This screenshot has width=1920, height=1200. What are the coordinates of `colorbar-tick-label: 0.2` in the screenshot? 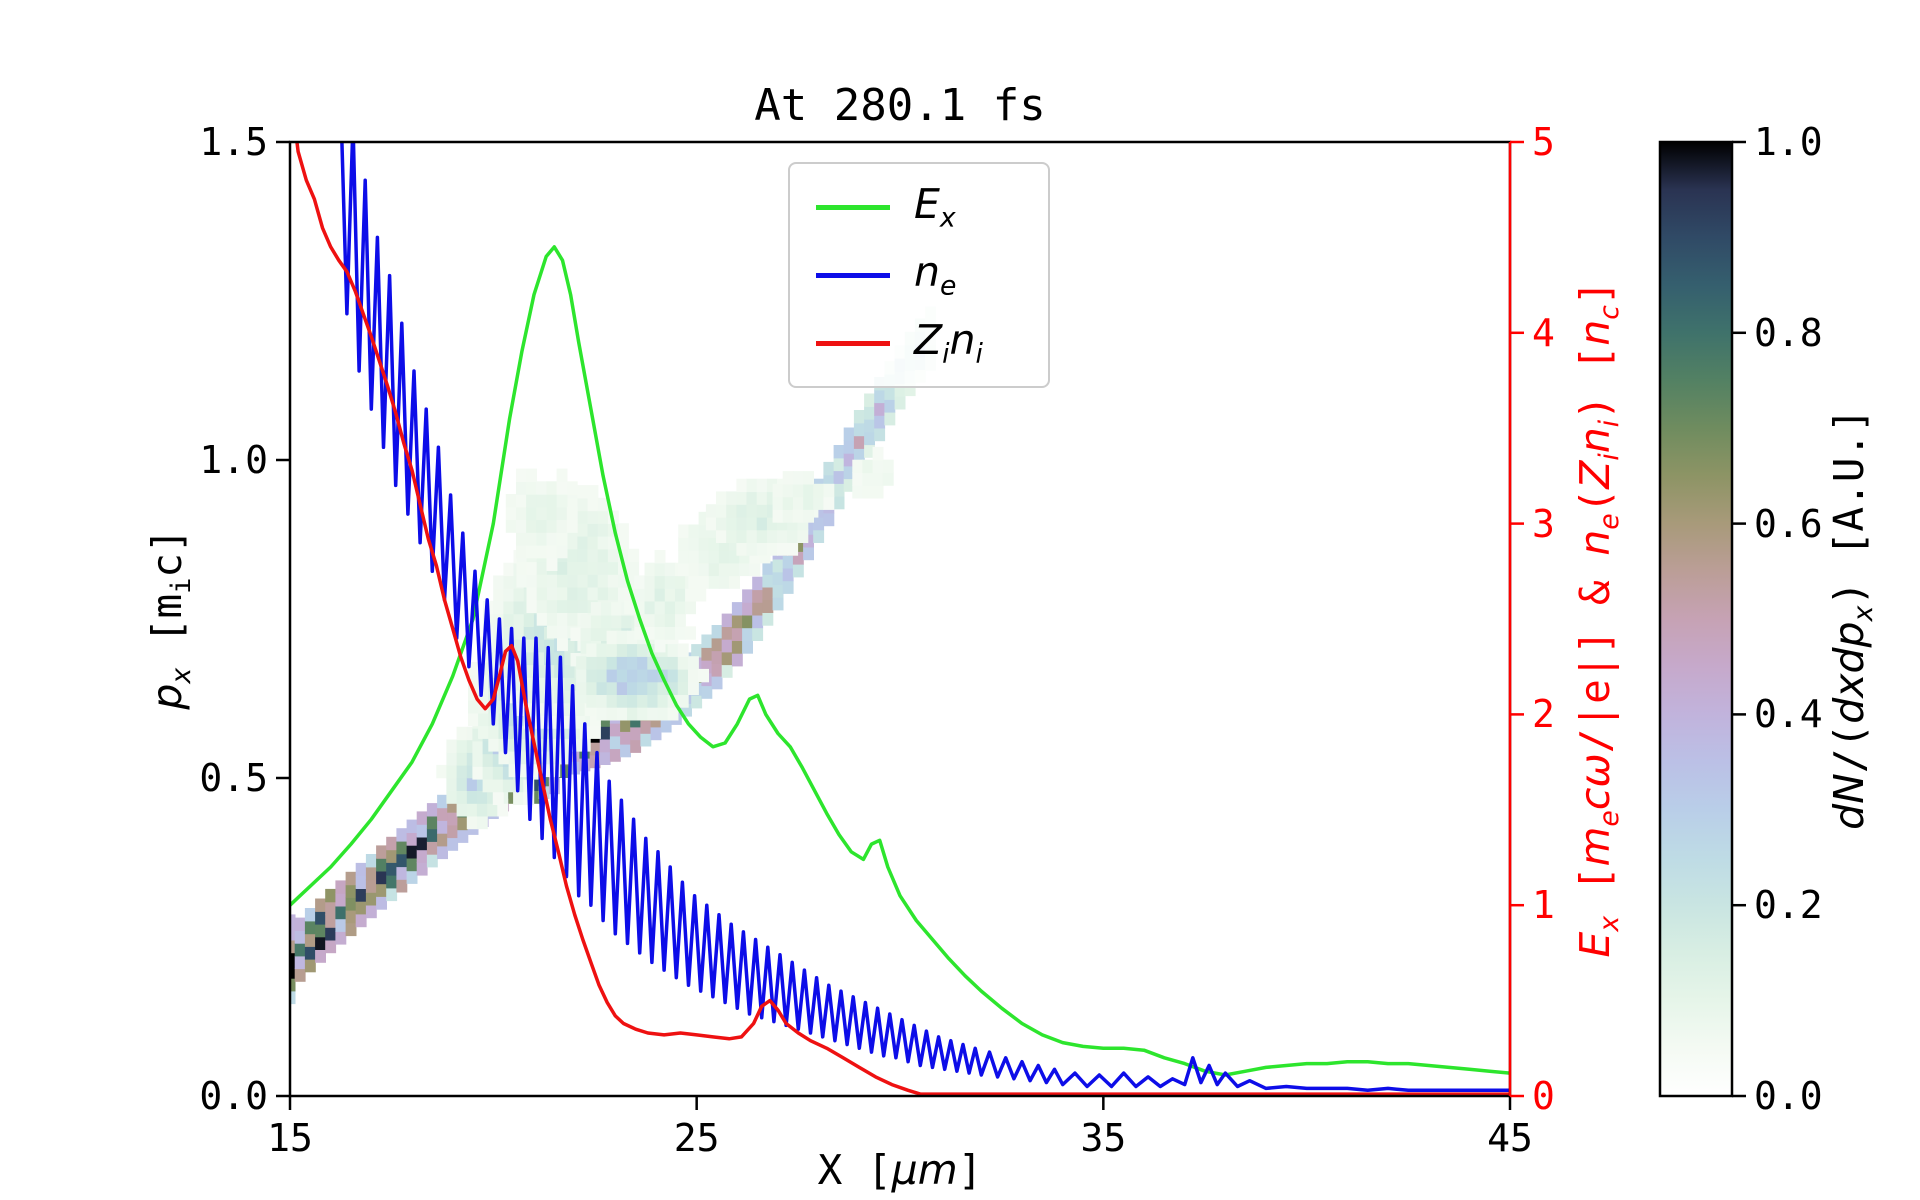 It's located at (1788, 905).